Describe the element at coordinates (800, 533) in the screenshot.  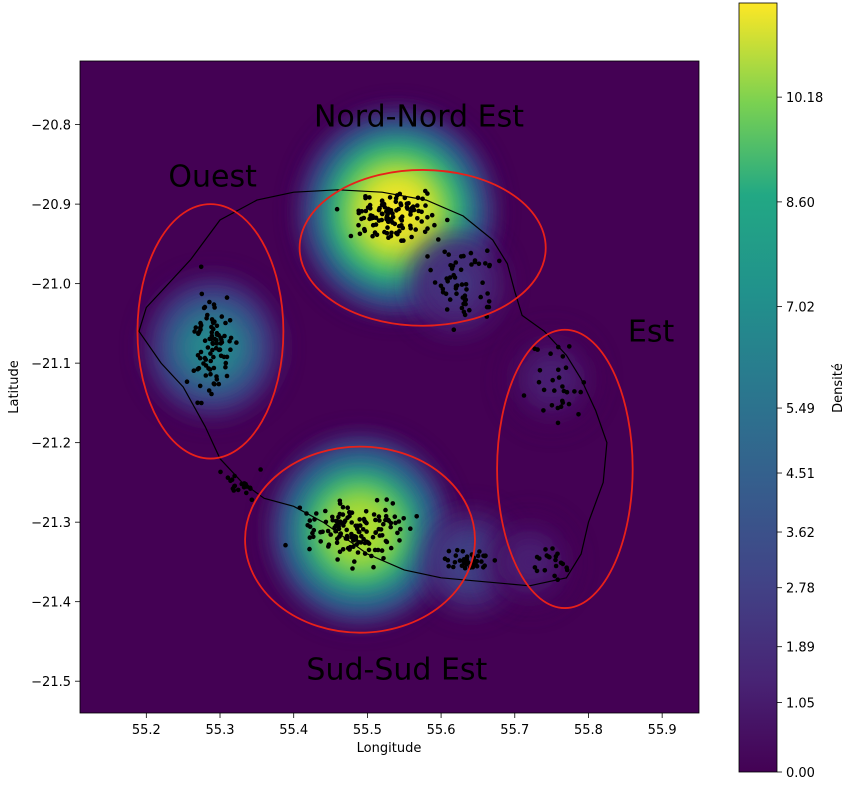
I see `colorbar-tick-label: 3.62` at that location.